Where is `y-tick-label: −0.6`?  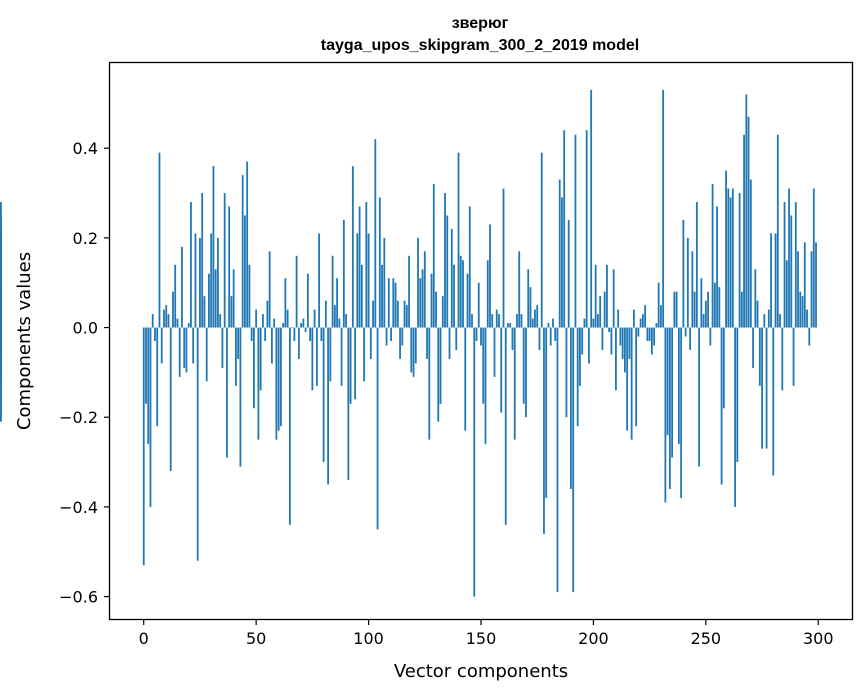
y-tick-label: −0.6 is located at coordinates (78, 597).